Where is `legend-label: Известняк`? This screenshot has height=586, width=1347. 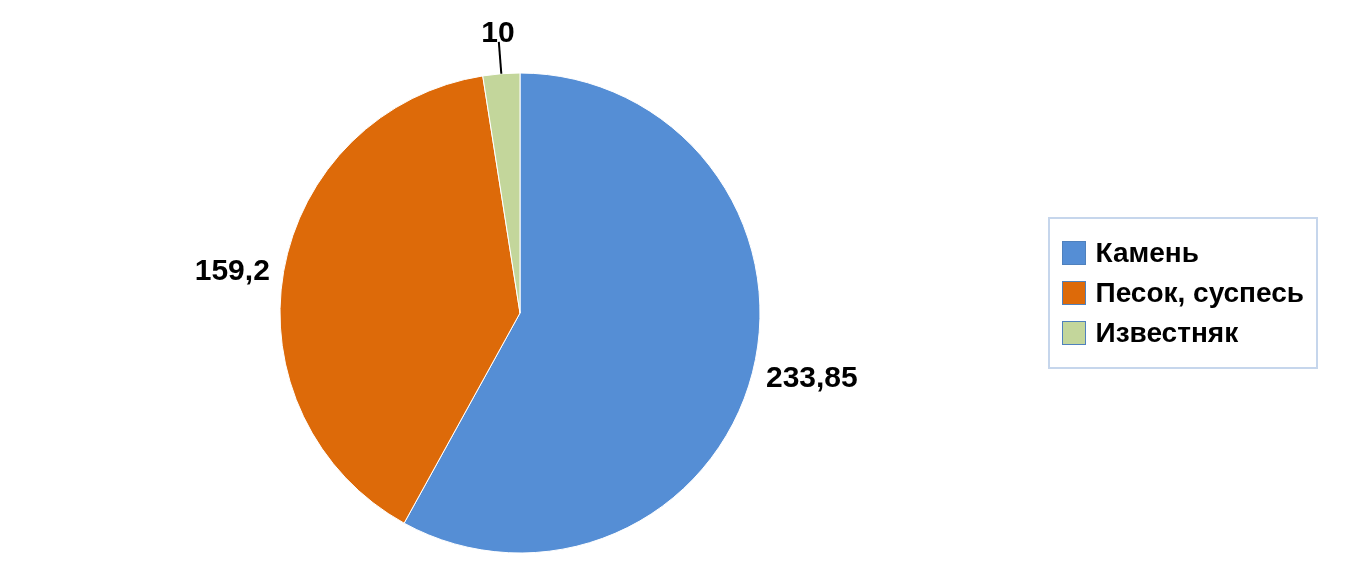
legend-label: Известняк is located at coordinates (1167, 333).